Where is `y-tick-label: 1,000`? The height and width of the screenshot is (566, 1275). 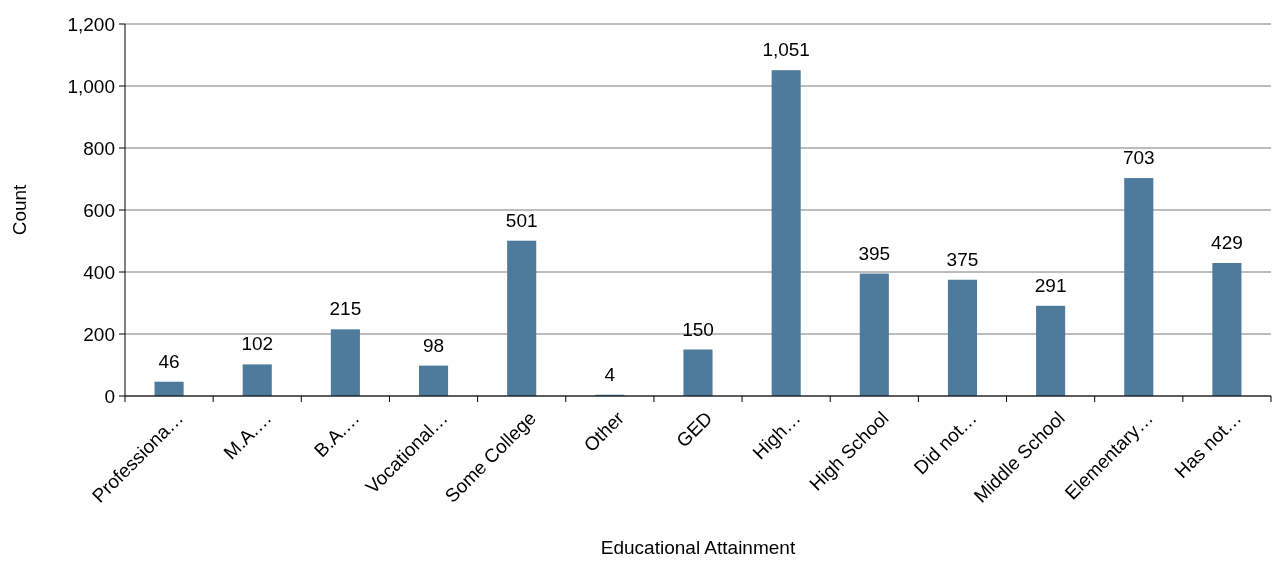 y-tick-label: 1,000 is located at coordinates (91, 86).